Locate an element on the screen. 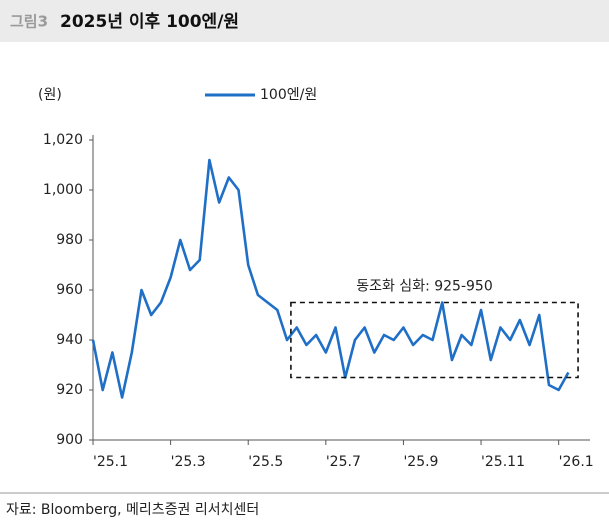 The height and width of the screenshot is (523, 609). x-tick-label: '25.7 is located at coordinates (343, 462).